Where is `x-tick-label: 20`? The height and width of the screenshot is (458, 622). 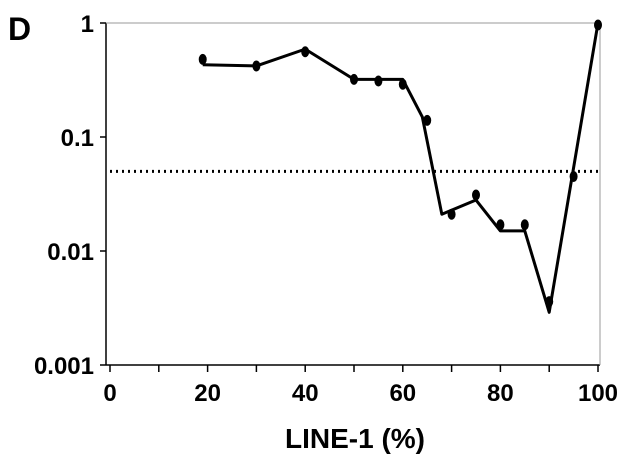
x-tick-label: 20 is located at coordinates (207, 393).